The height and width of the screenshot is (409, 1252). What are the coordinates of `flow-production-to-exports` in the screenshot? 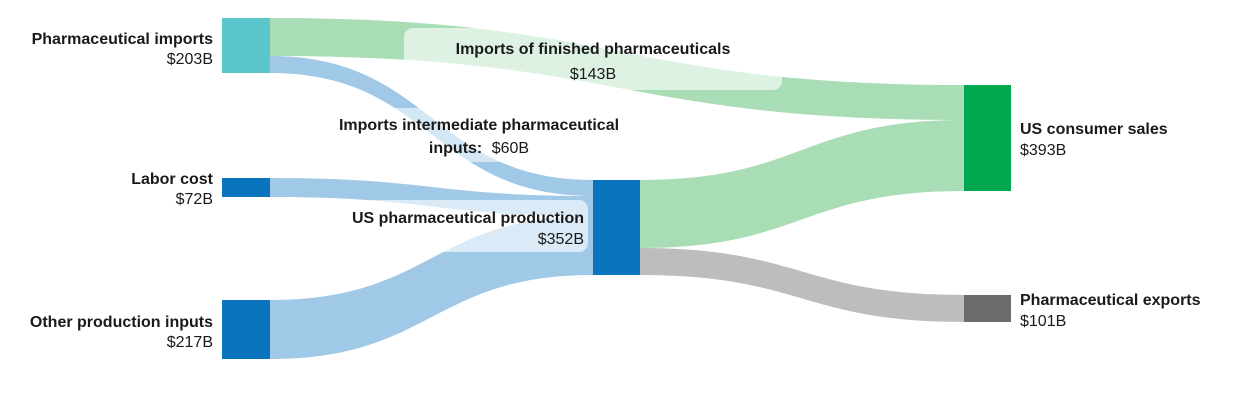 It's located at (802, 285).